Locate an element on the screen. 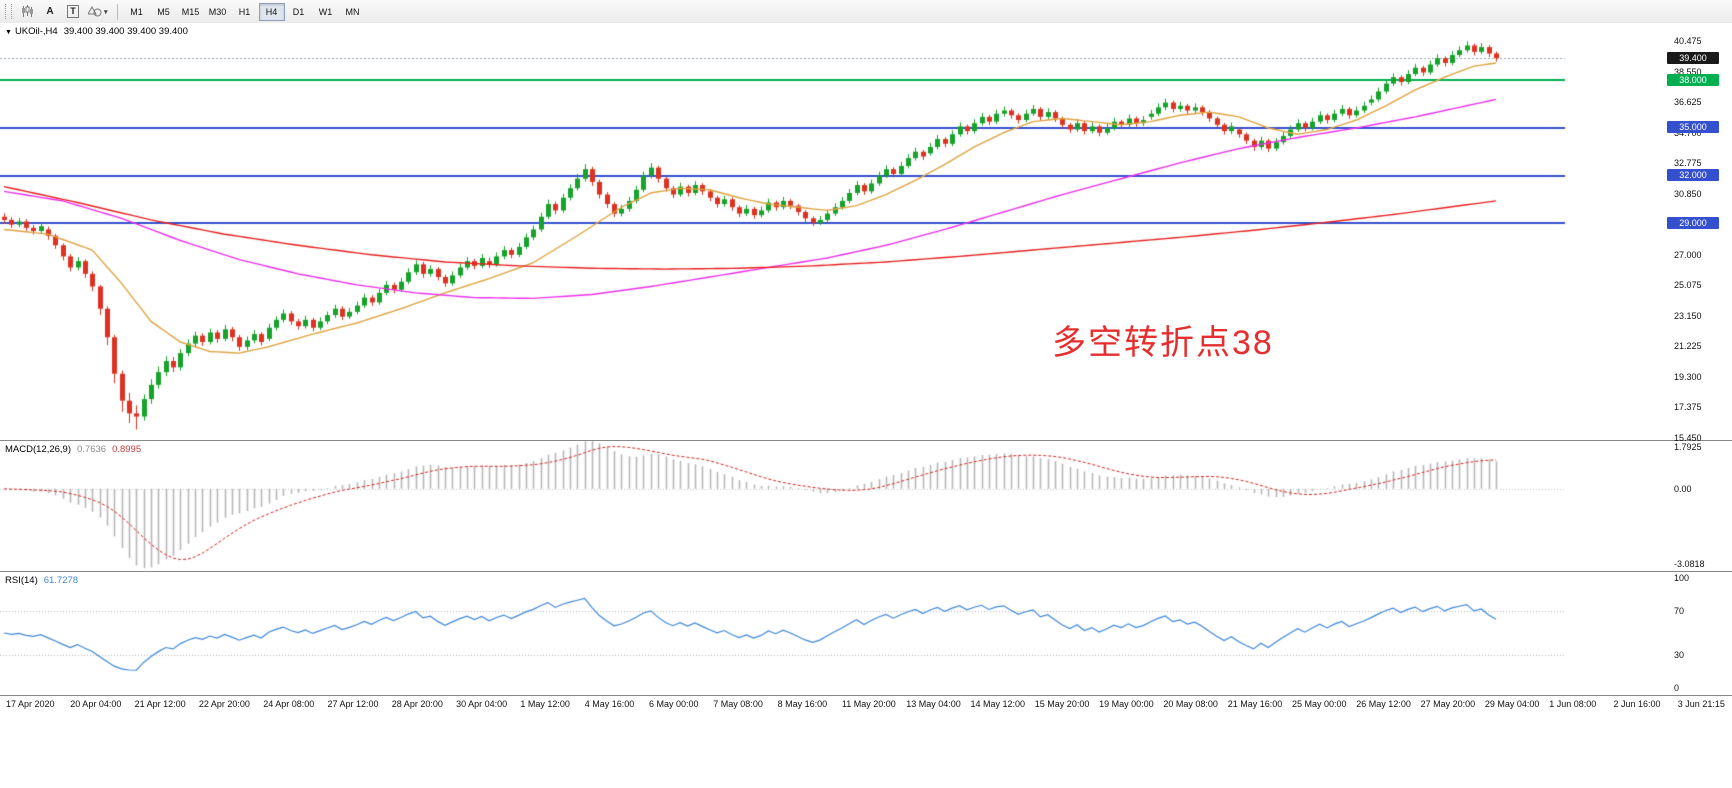 The image size is (1732, 788). symbol-name: UKOil-,H4 is located at coordinates (36, 31).